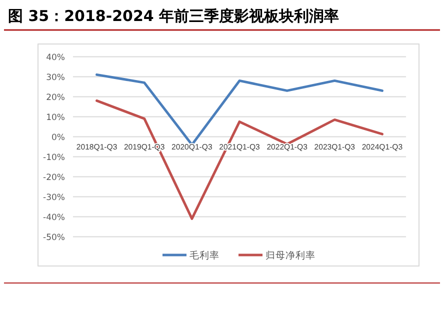 This screenshot has width=444, height=329. I want to click on legend-label: 归母净利率, so click(291, 256).